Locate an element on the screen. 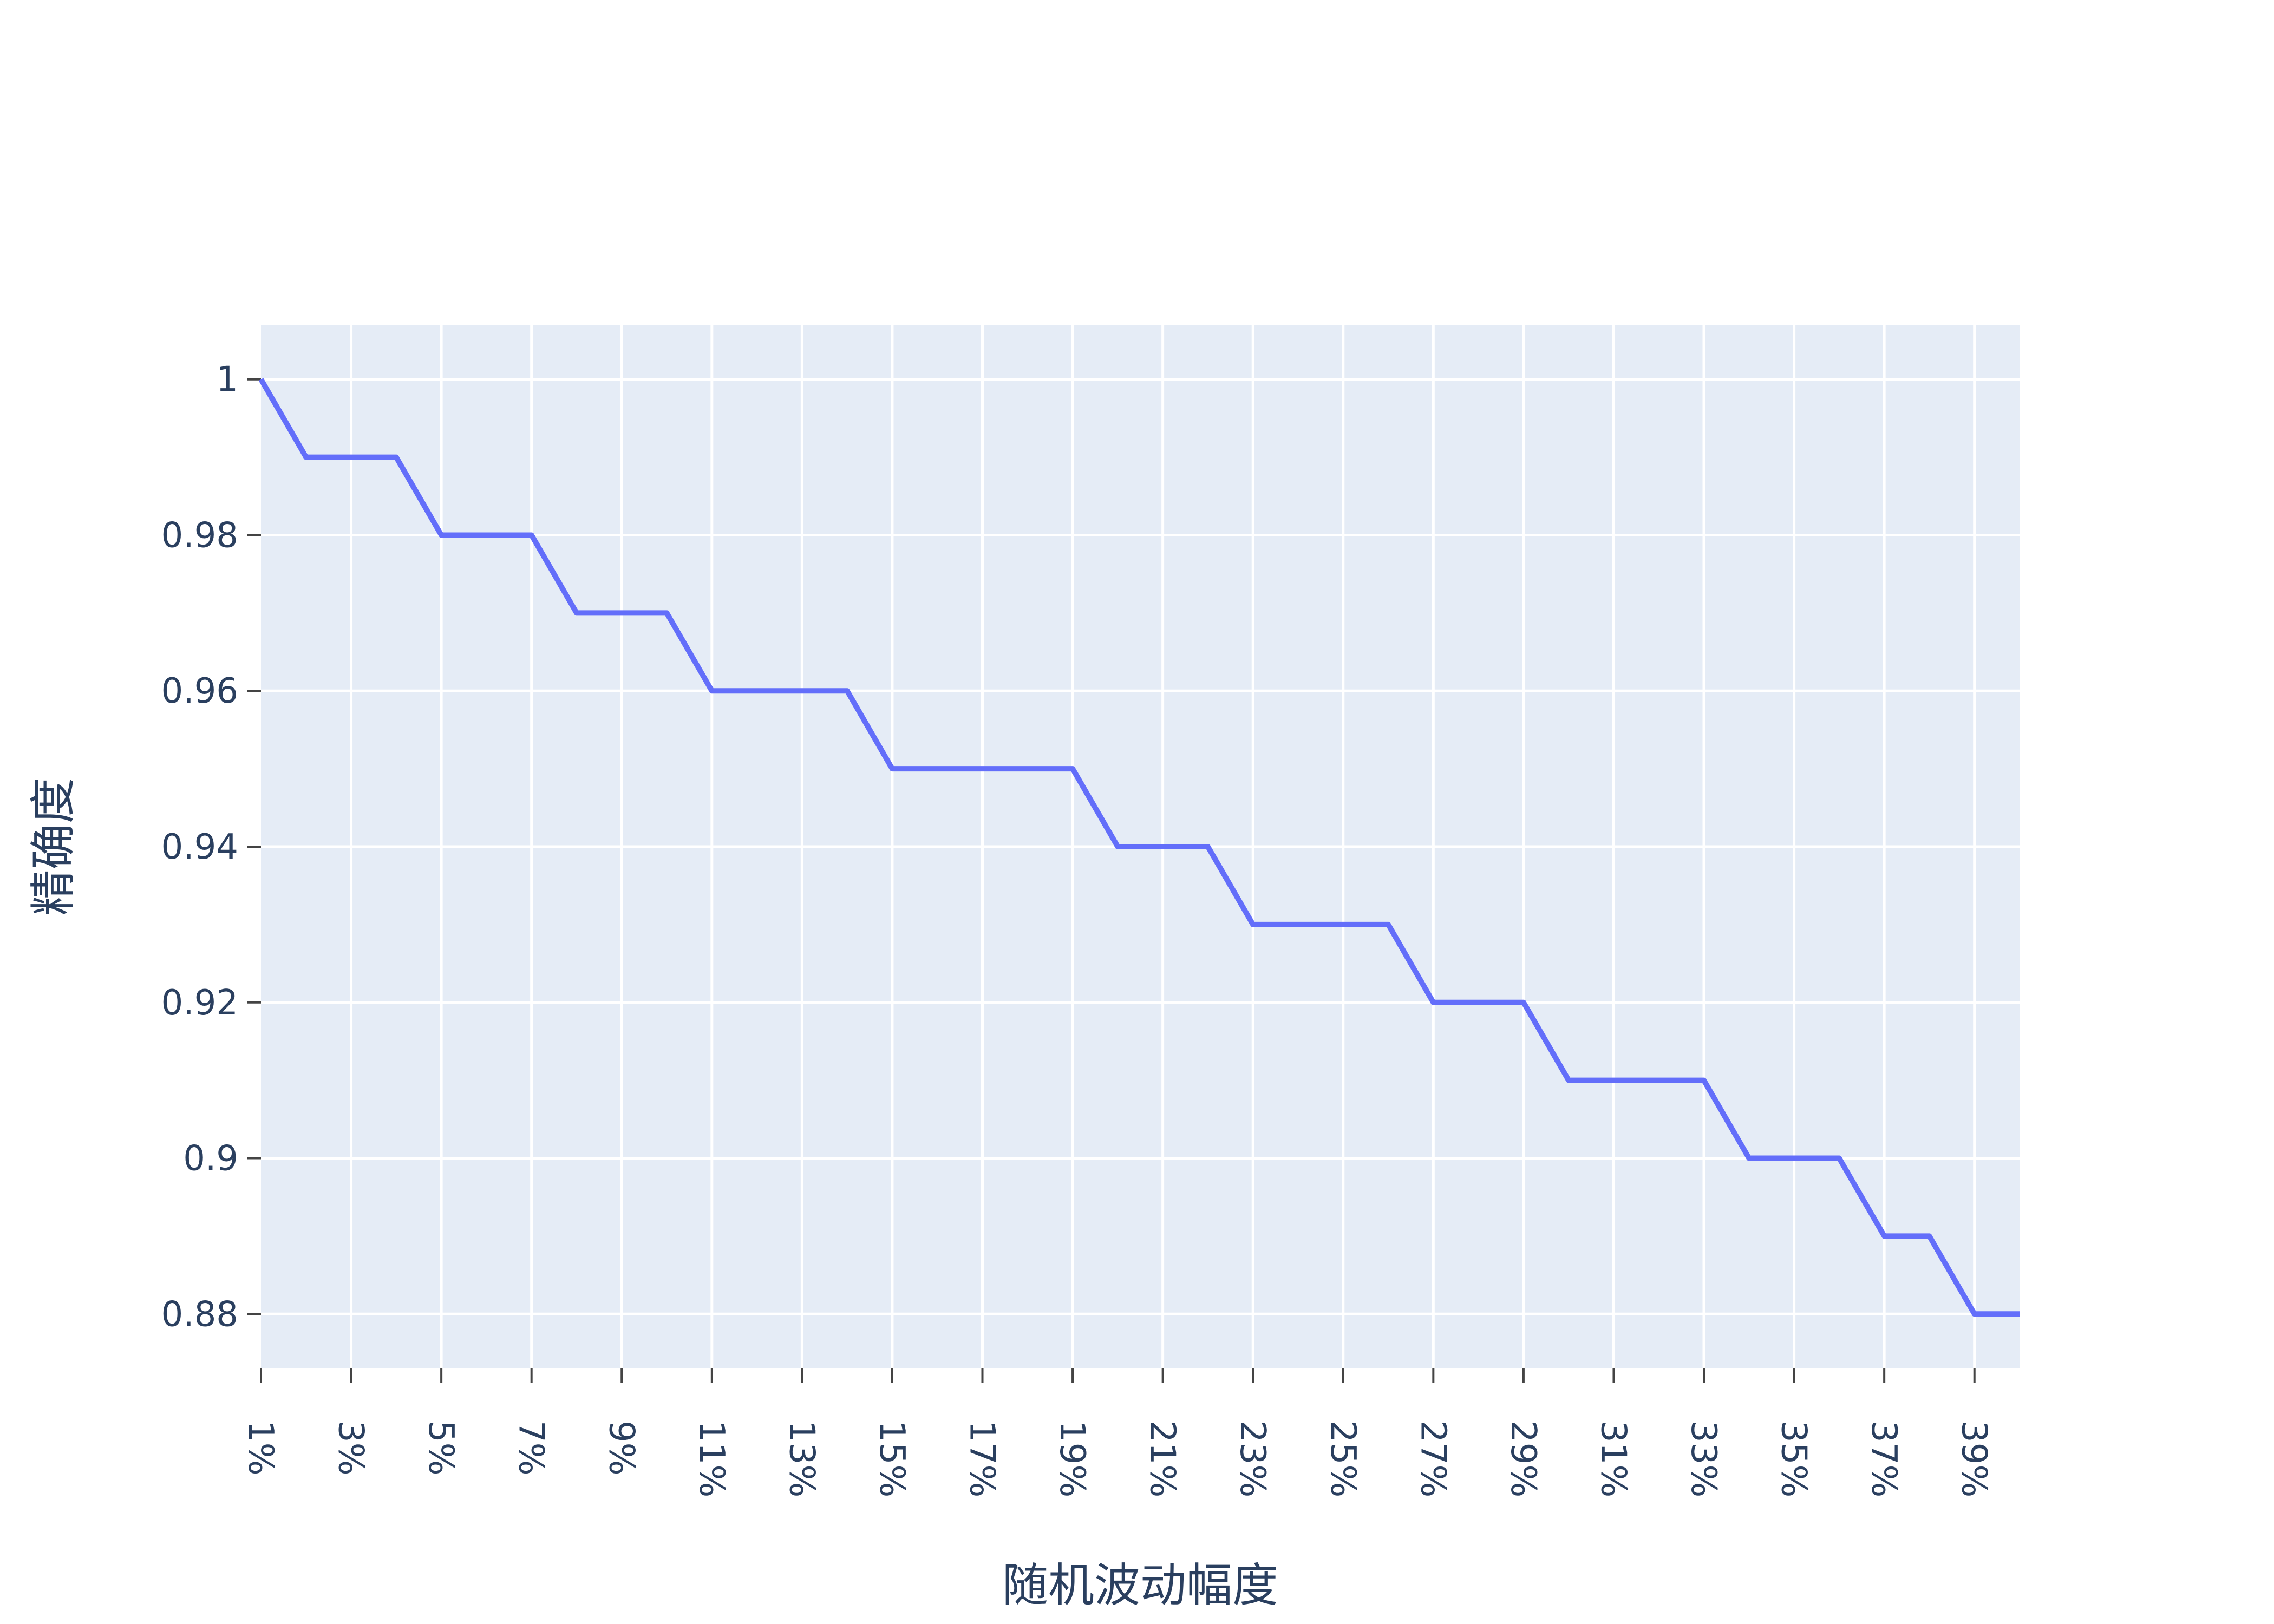 The width and height of the screenshot is (2274, 1624). x-axis-title: 随机波动幅度 is located at coordinates (1140, 1586).